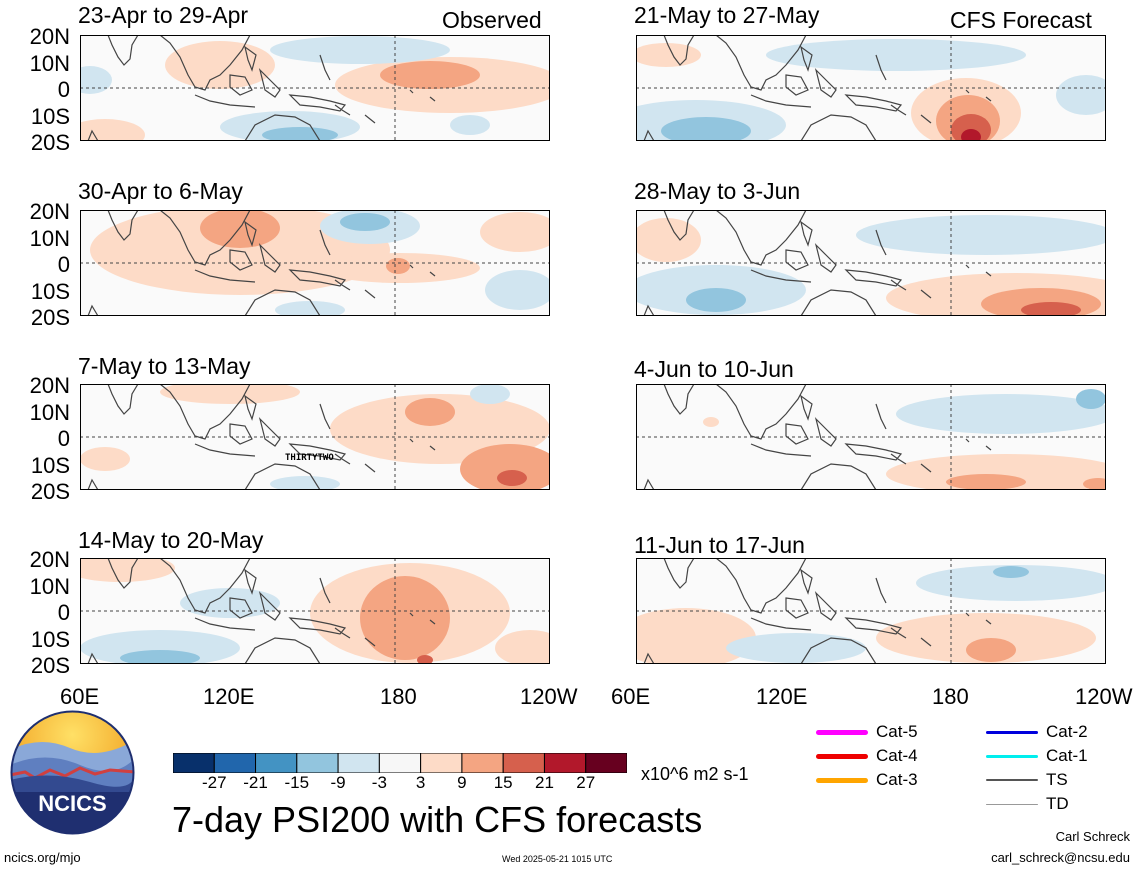 The image size is (1135, 872). What do you see at coordinates (544, 782) in the screenshot?
I see `colorbar-tick-label: 21` at bounding box center [544, 782].